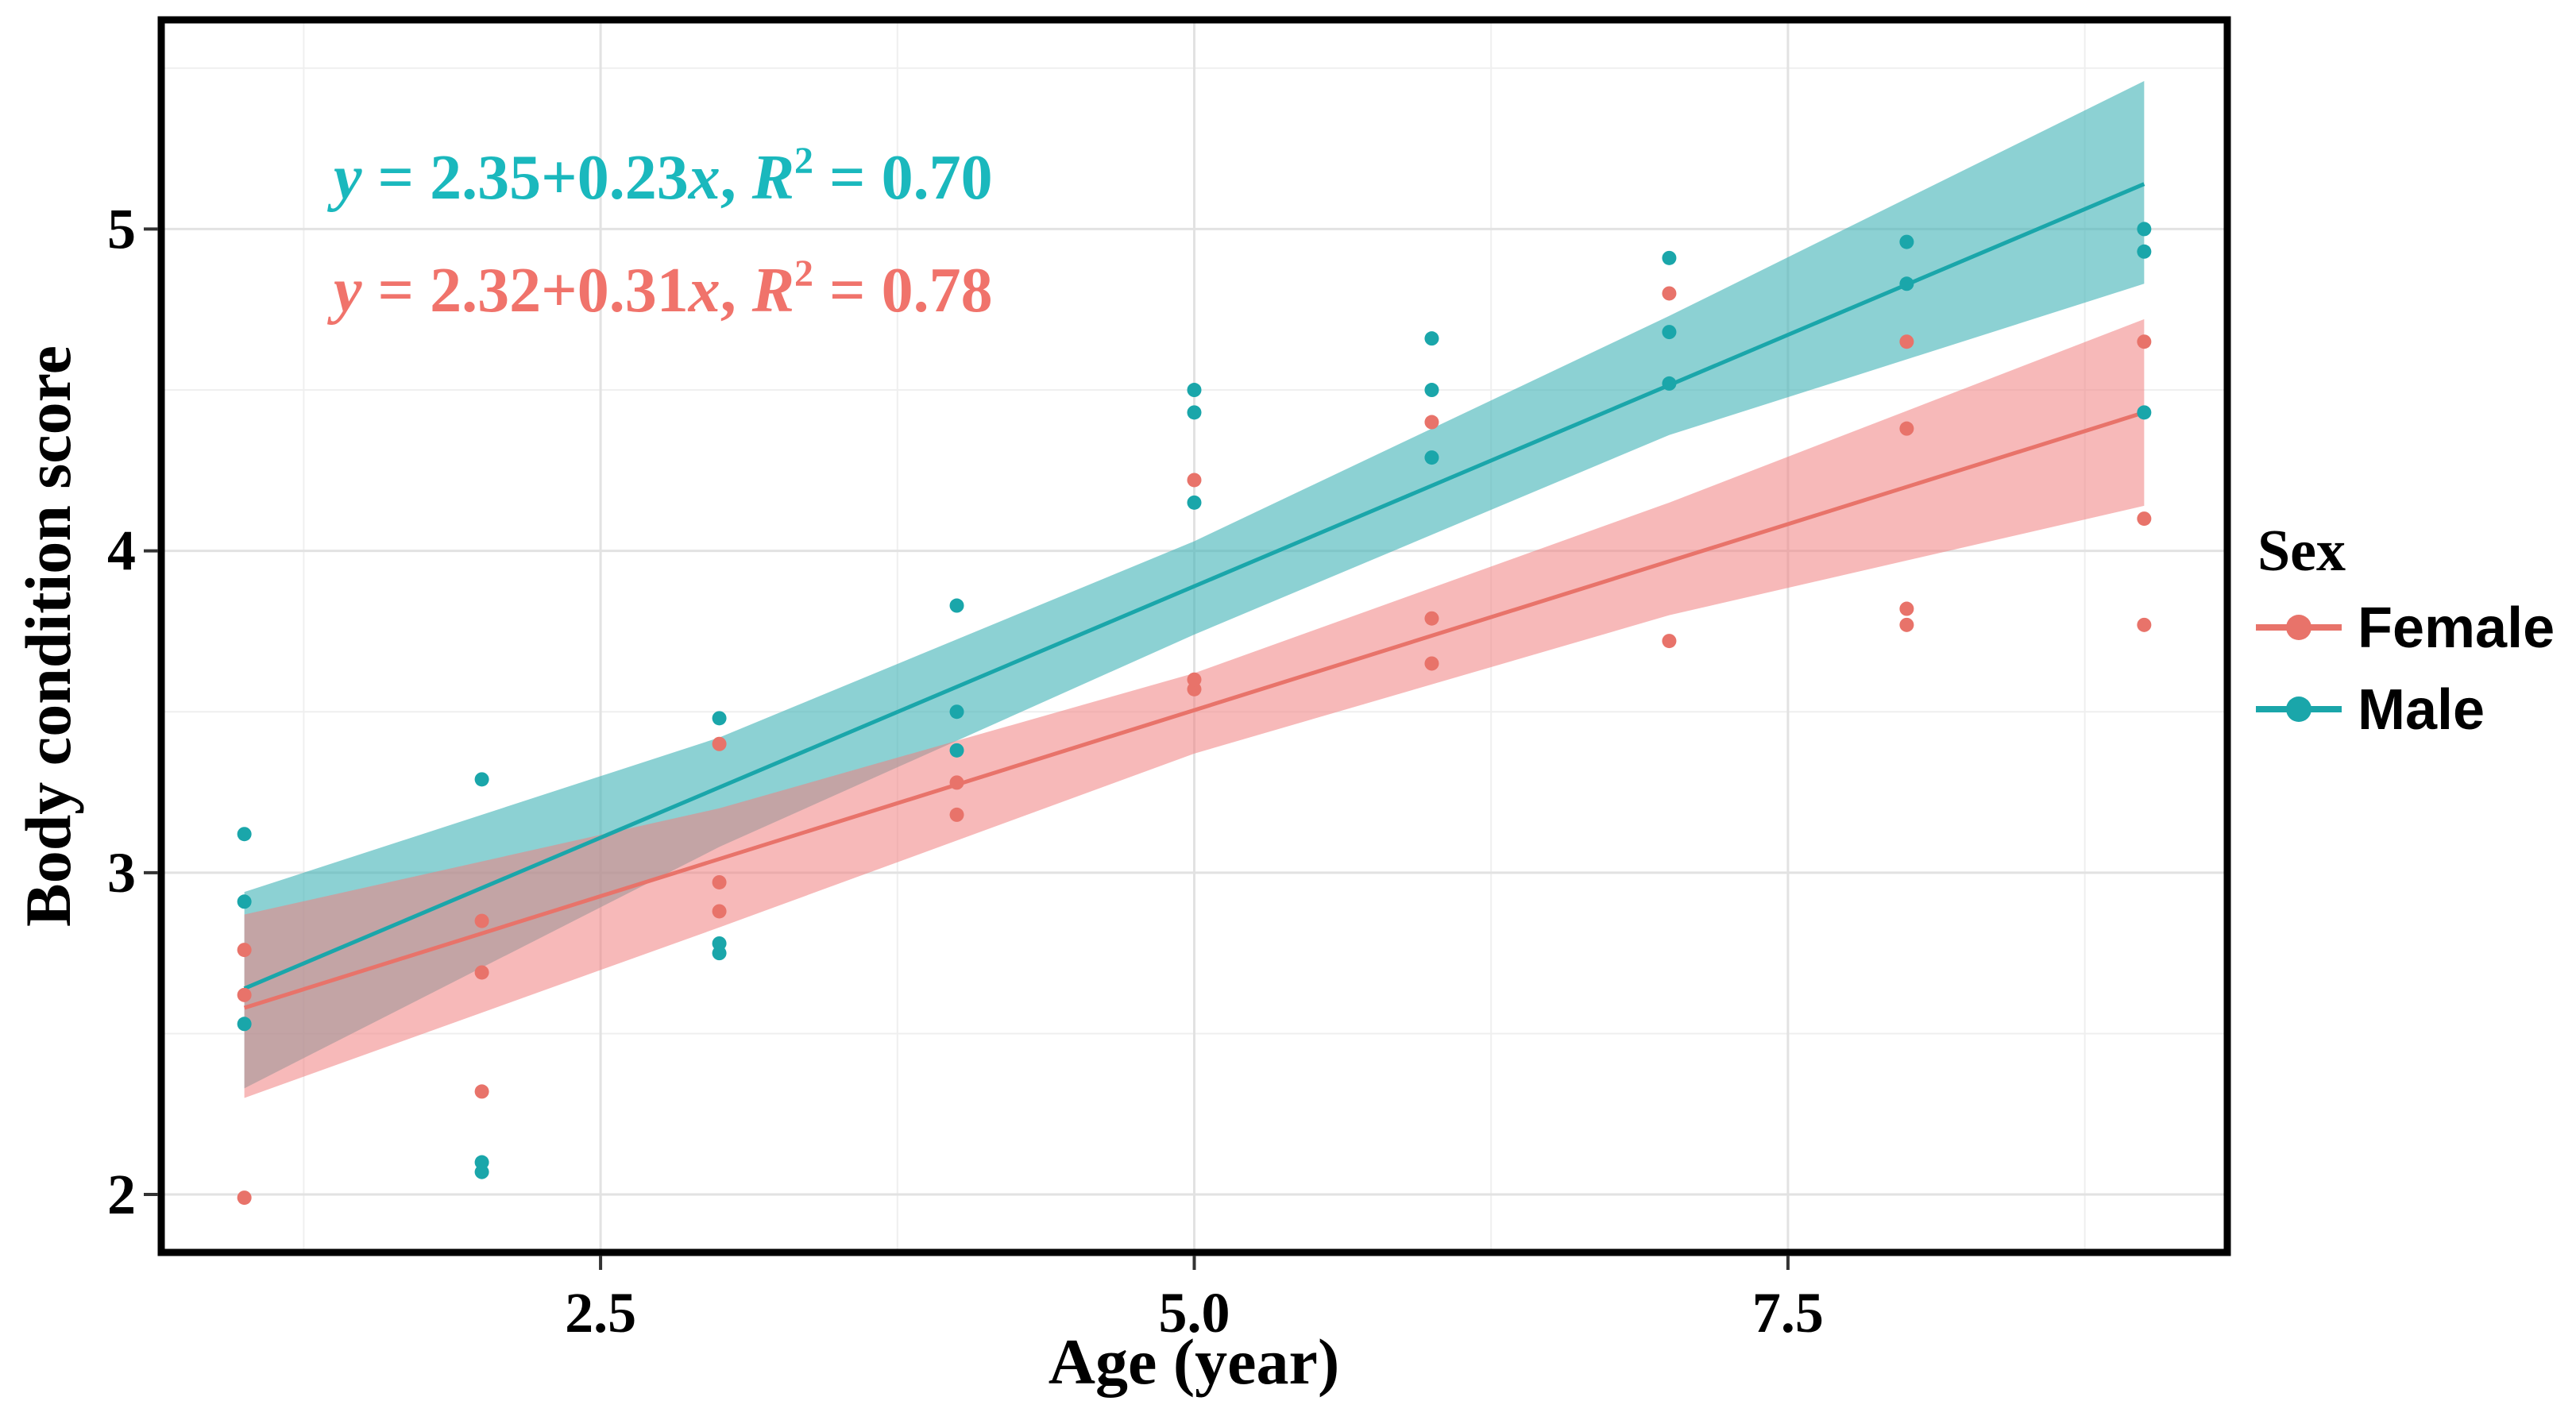 The height and width of the screenshot is (1420, 2576). Describe the element at coordinates (2298, 627) in the screenshot. I see `legend-female-swatch-dot` at that location.